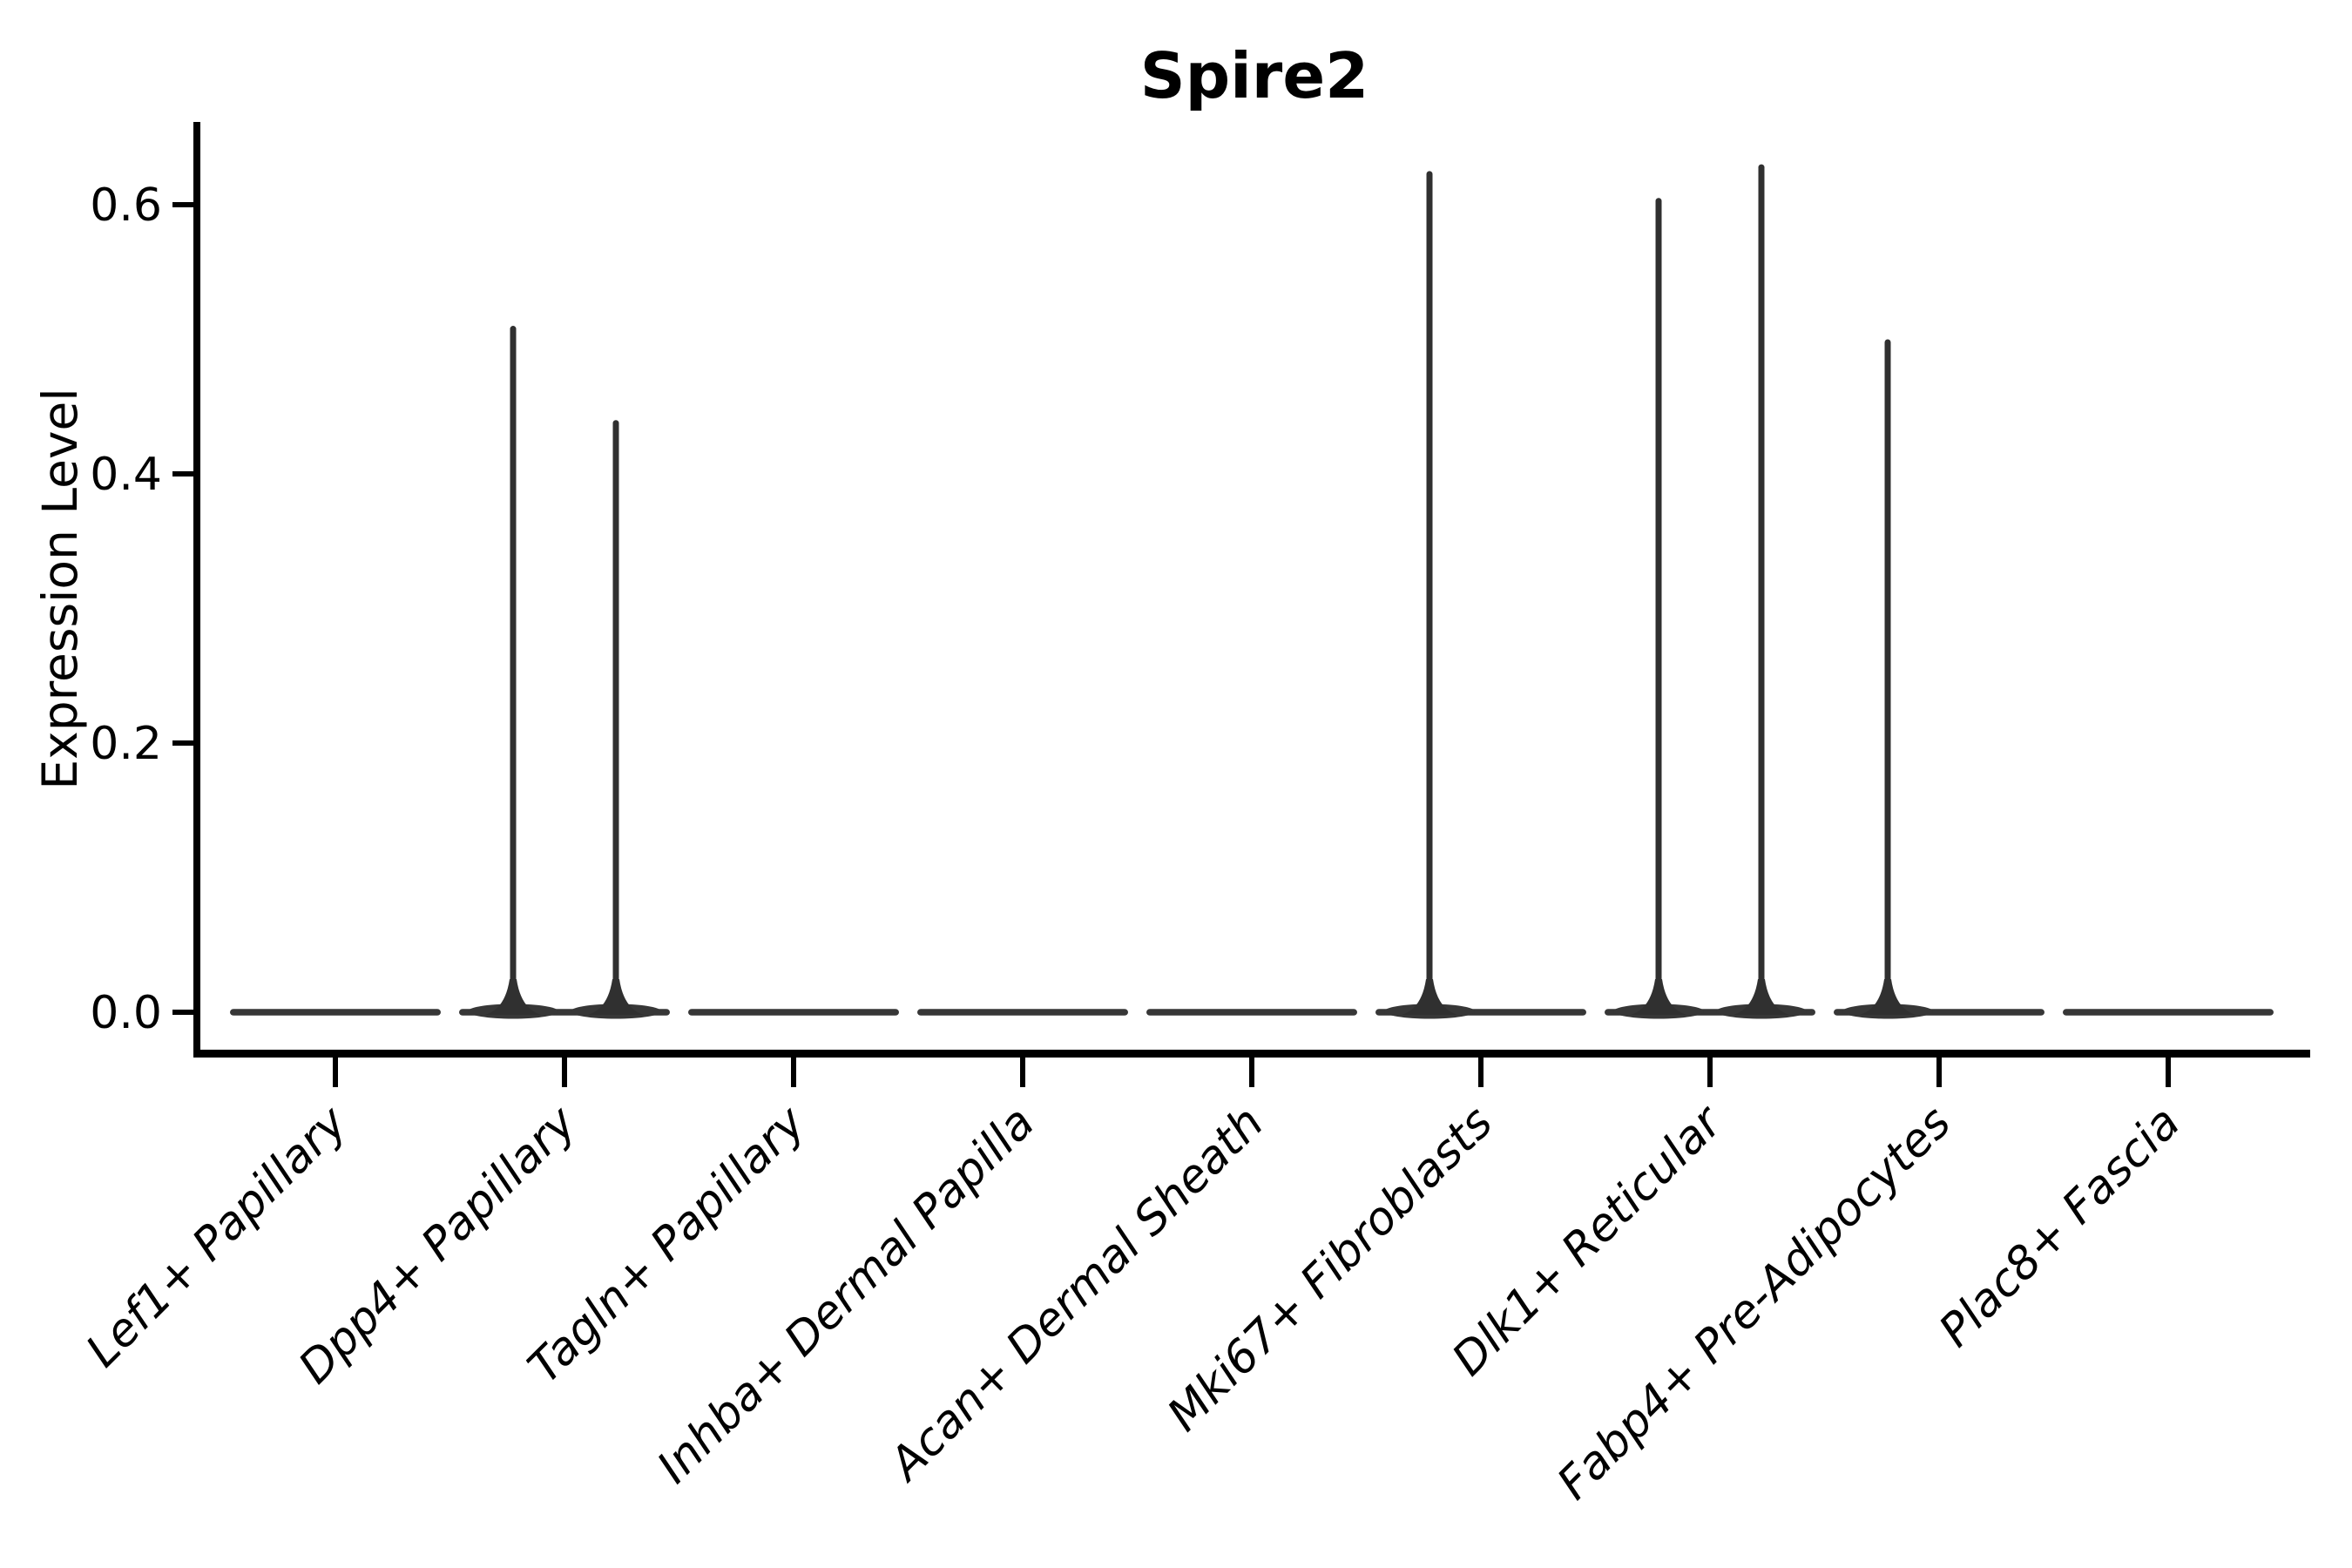 This screenshot has width=2352, height=1568. I want to click on y-tick-label: 0.4, so click(126, 475).